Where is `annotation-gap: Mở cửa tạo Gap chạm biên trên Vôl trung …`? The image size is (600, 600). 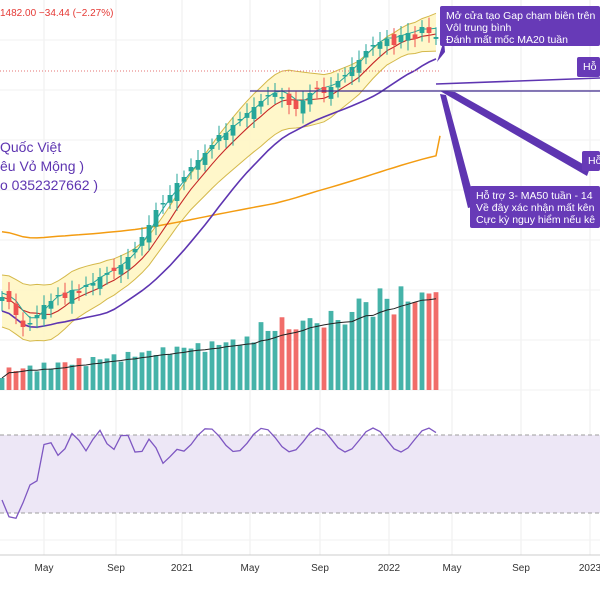 annotation-gap: Mở cửa tạo Gap chạm biên trên Vôl trung … is located at coordinates (520, 26).